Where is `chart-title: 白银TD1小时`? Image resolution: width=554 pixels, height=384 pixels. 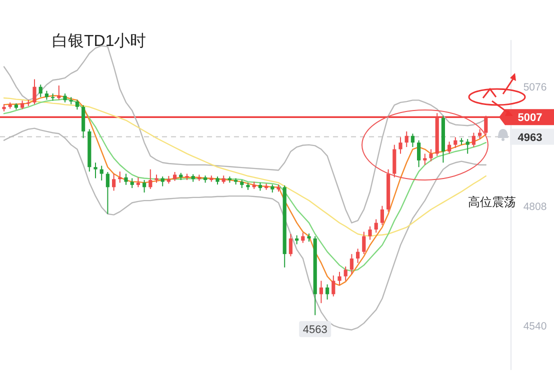
chart-title: 白银TD1小时 is located at coordinates (99, 41).